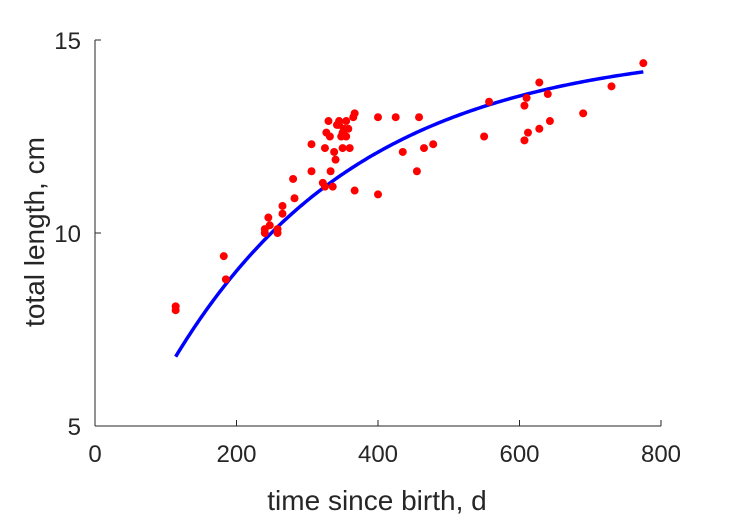  I want to click on x-tick-label: 400, so click(378, 454).